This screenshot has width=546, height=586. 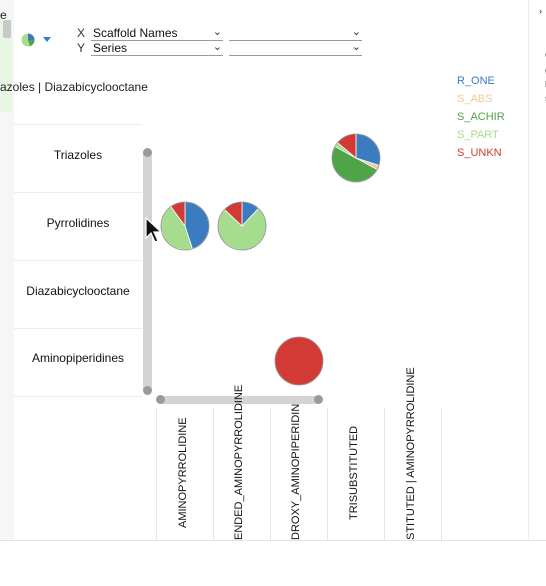 I want to click on y-column-select: Series ⌄, so click(x=157, y=48).